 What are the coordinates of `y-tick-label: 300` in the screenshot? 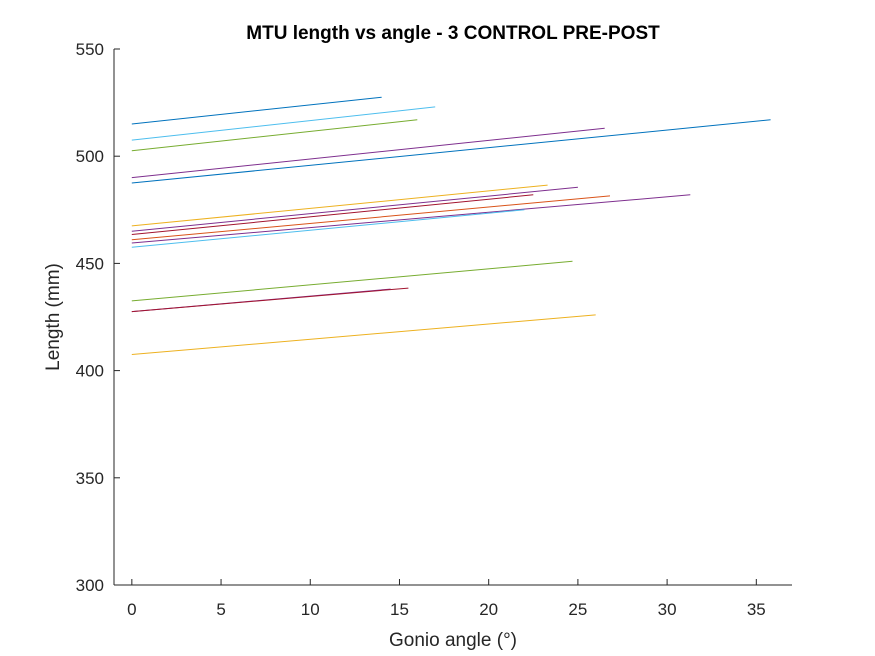 It's located at (90, 585).